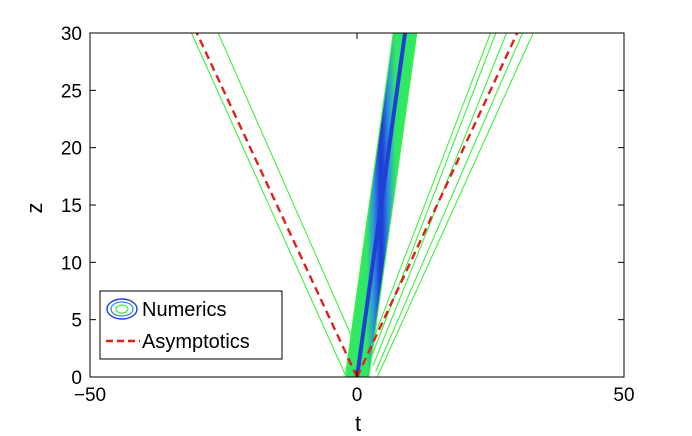 This screenshot has height=436, width=692. I want to click on central-beam-core, so click(381, 205).